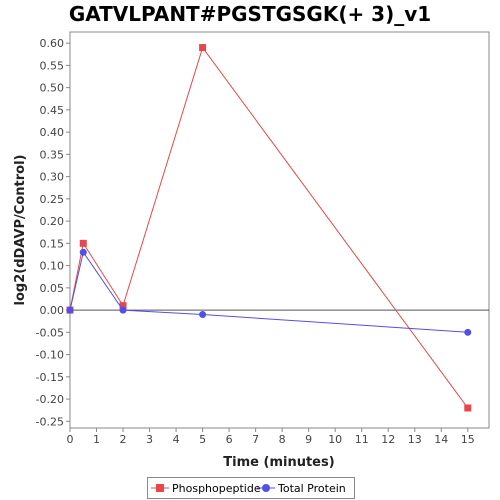 The image size is (500, 500). What do you see at coordinates (96, 439) in the screenshot?
I see `x-tick-label: 1` at bounding box center [96, 439].